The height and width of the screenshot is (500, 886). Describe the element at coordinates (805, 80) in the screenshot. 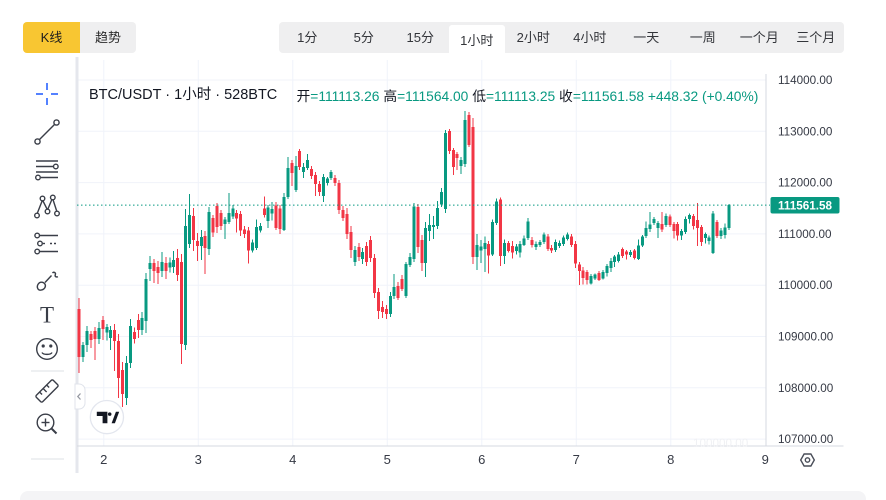

I see `svg-text: 114000.00` at that location.